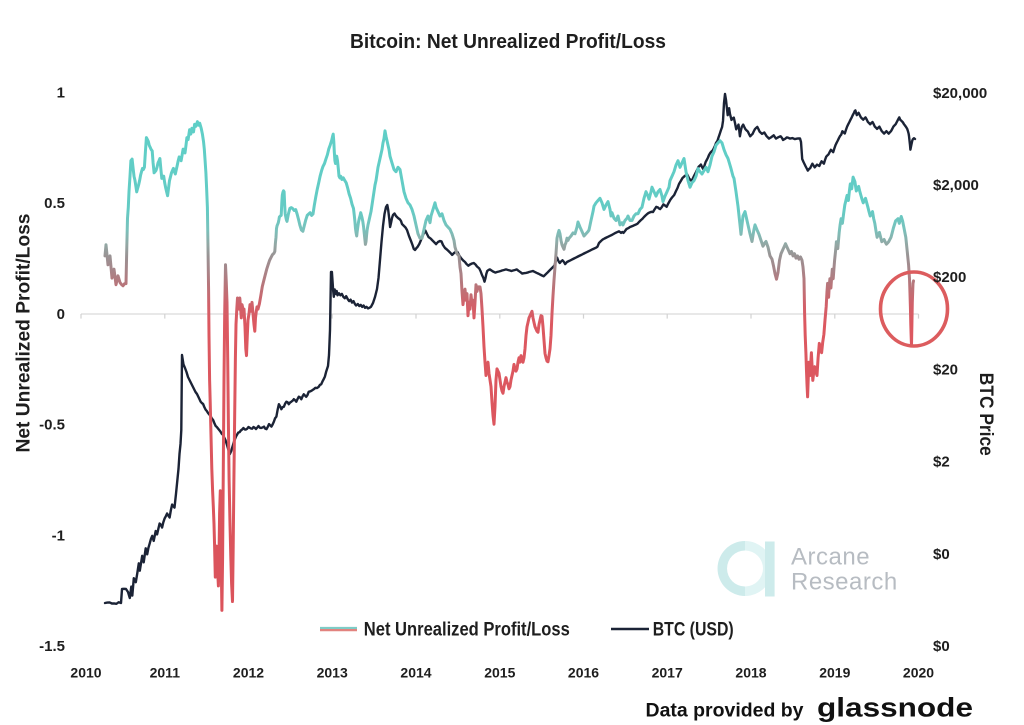 This screenshot has width=1024, height=725. I want to click on svg-text: $2,000, so click(956, 185).